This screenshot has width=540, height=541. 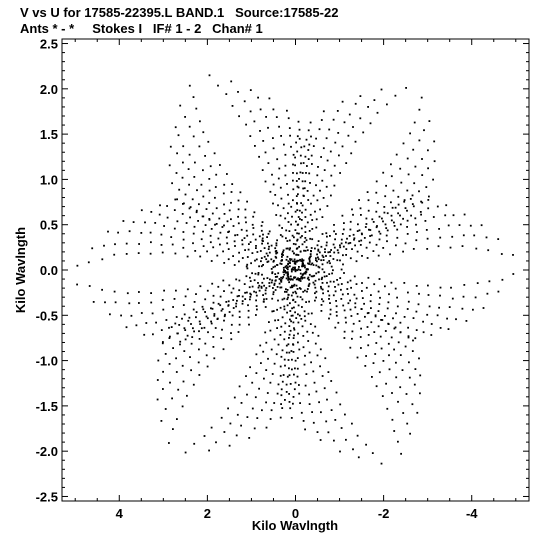 What do you see at coordinates (49, 89) in the screenshot?
I see `y-tick-label: 2.0` at bounding box center [49, 89].